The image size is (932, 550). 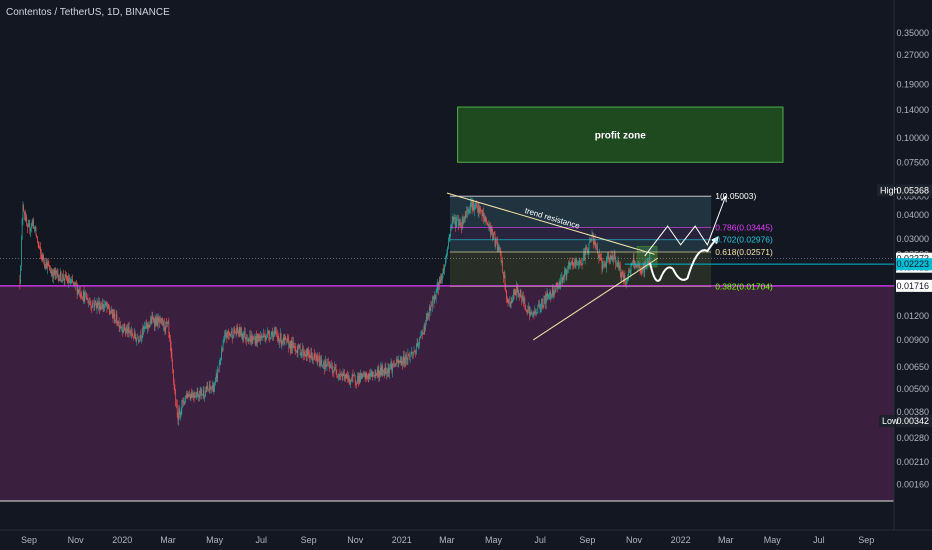 I want to click on projection-path-upper, so click(x=685, y=226).